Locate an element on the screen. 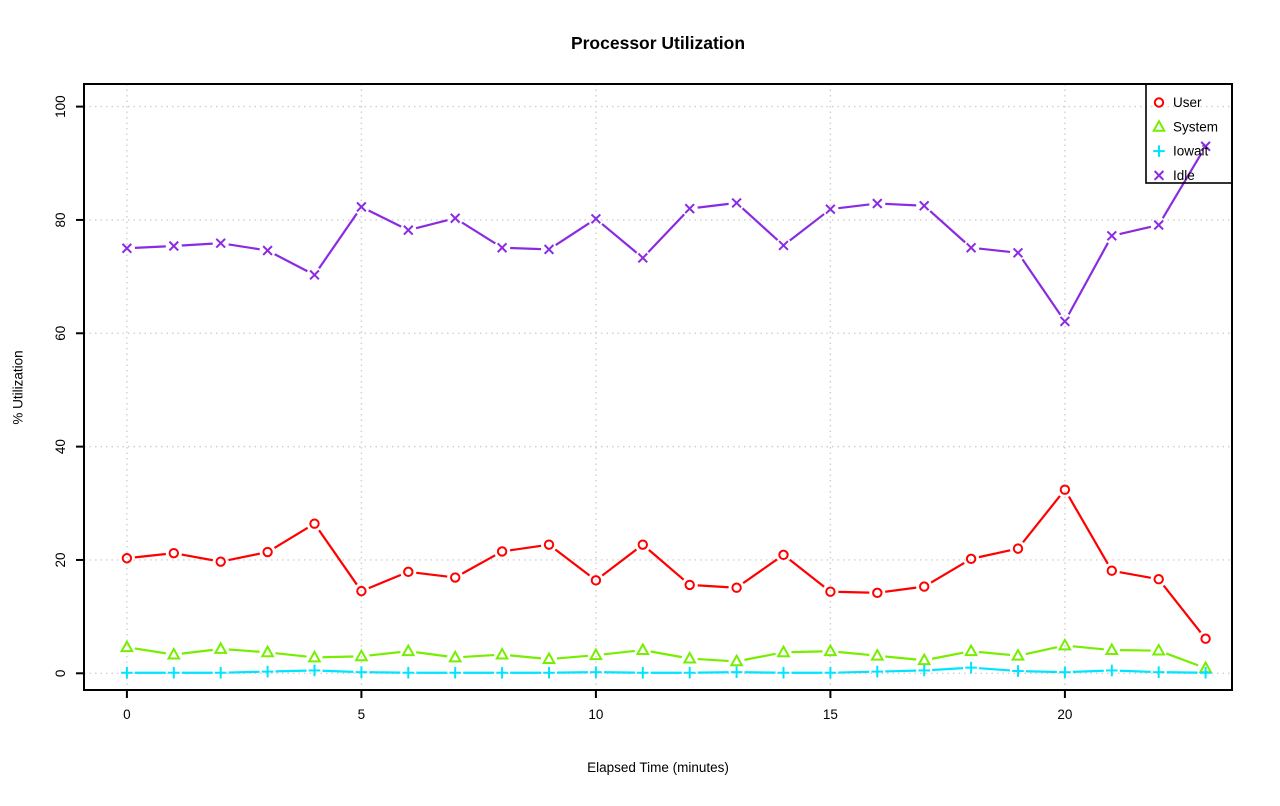 Image resolution: width=1280 pixels, height=806 pixels. y-axis-label: % Utilization is located at coordinates (18, 388).